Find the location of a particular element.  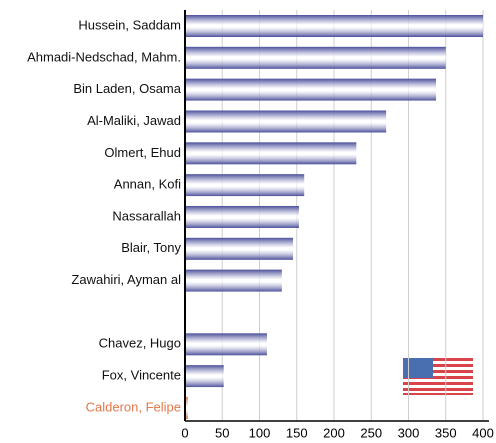

y-tick-label: Hussein, Saddam is located at coordinates (129, 24).